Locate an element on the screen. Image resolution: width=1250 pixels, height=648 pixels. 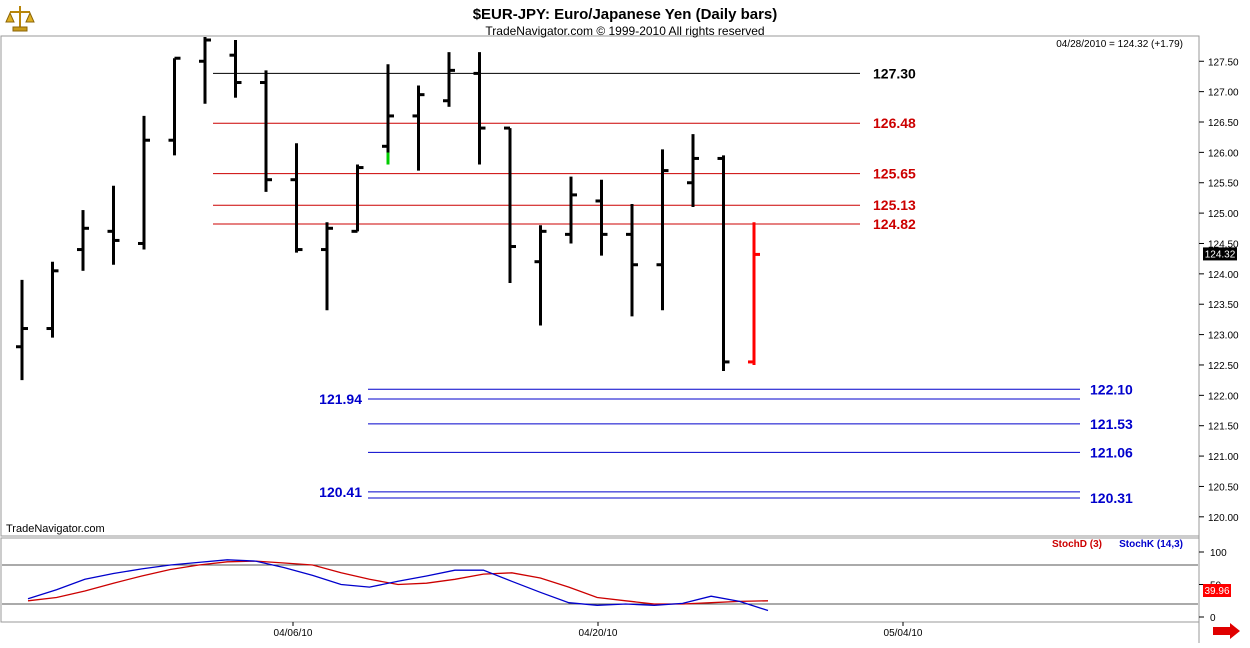
stoch-tick-label: 0 is located at coordinates (1213, 618).